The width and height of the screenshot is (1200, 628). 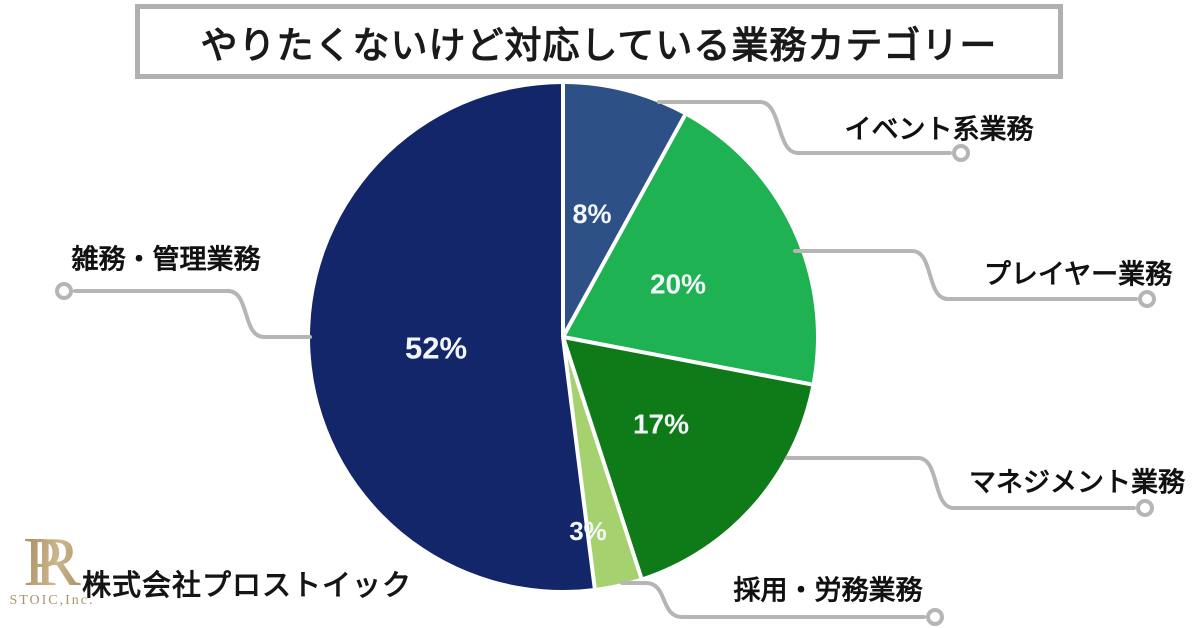 I want to click on callout-label-management-work: マネジメント業務, so click(x=1077, y=482).